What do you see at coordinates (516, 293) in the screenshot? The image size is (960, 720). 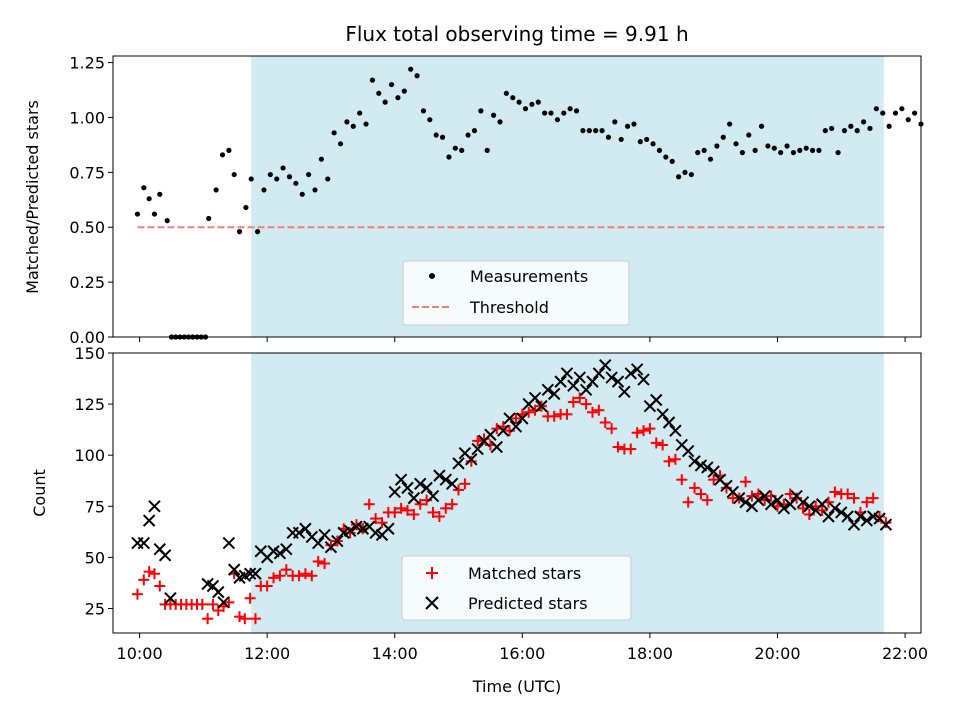 I see `top-legend: Measurements Threshold` at bounding box center [516, 293].